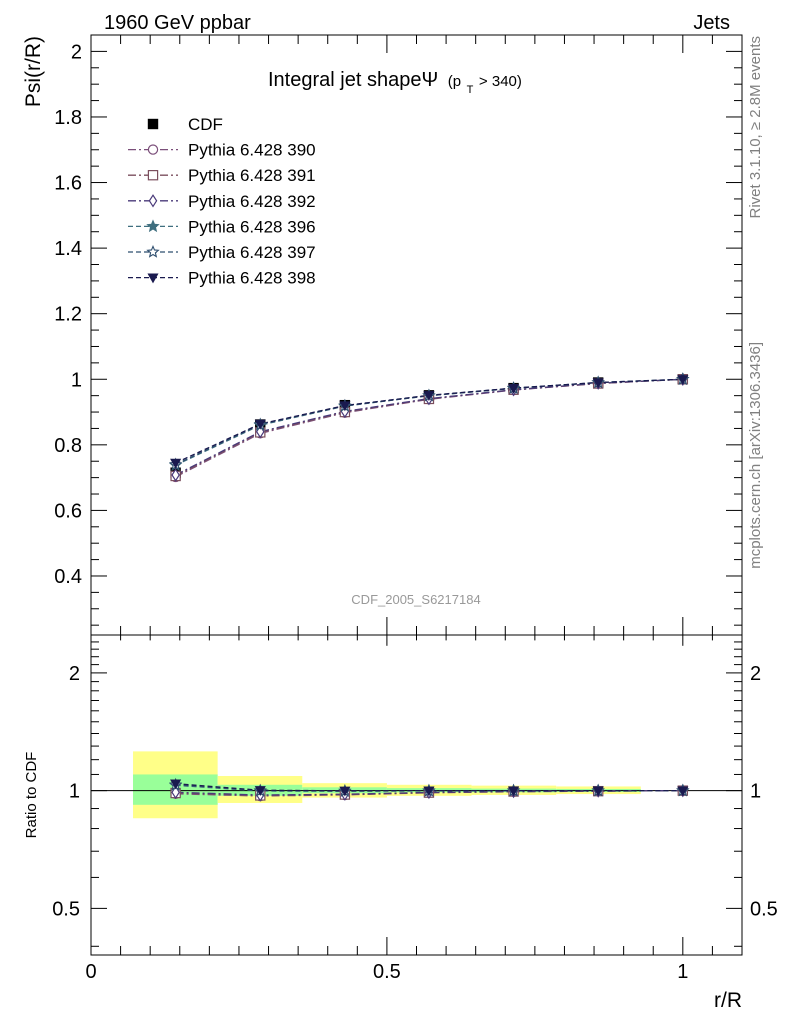  I want to click on plot-title-sub-index: T, so click(470, 90).